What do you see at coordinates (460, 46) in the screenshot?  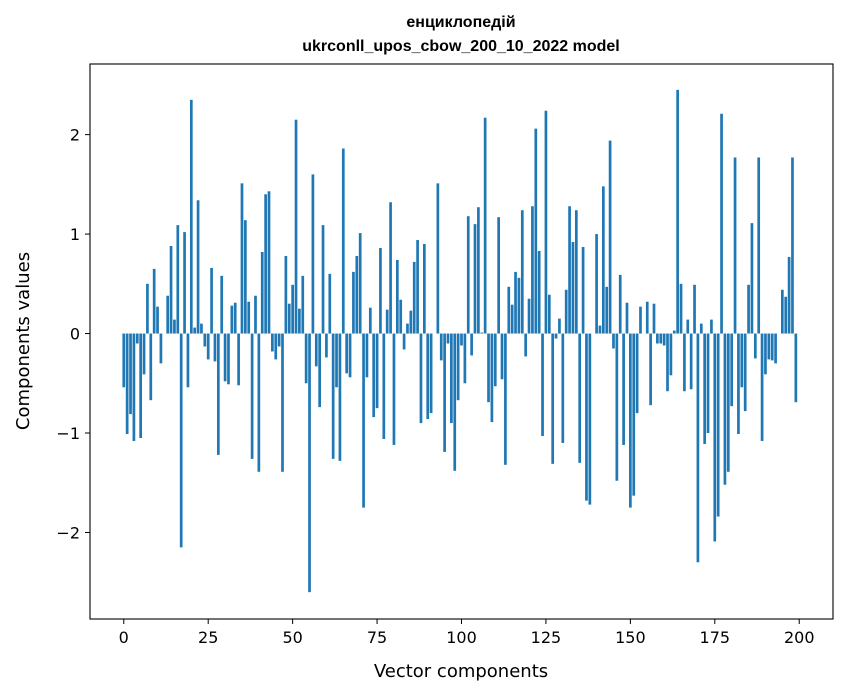 I see `chart-subtitle: ukrconll_upos_cbow_200_10_2022 model` at bounding box center [460, 46].